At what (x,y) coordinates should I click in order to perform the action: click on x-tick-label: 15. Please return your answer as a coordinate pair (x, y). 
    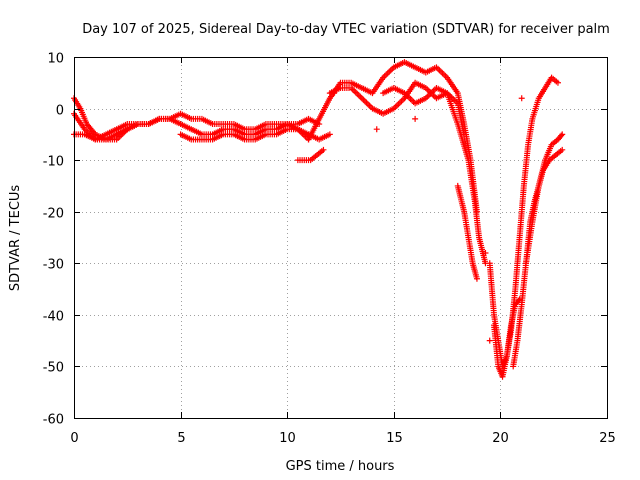
    Looking at the image, I should click on (394, 438).